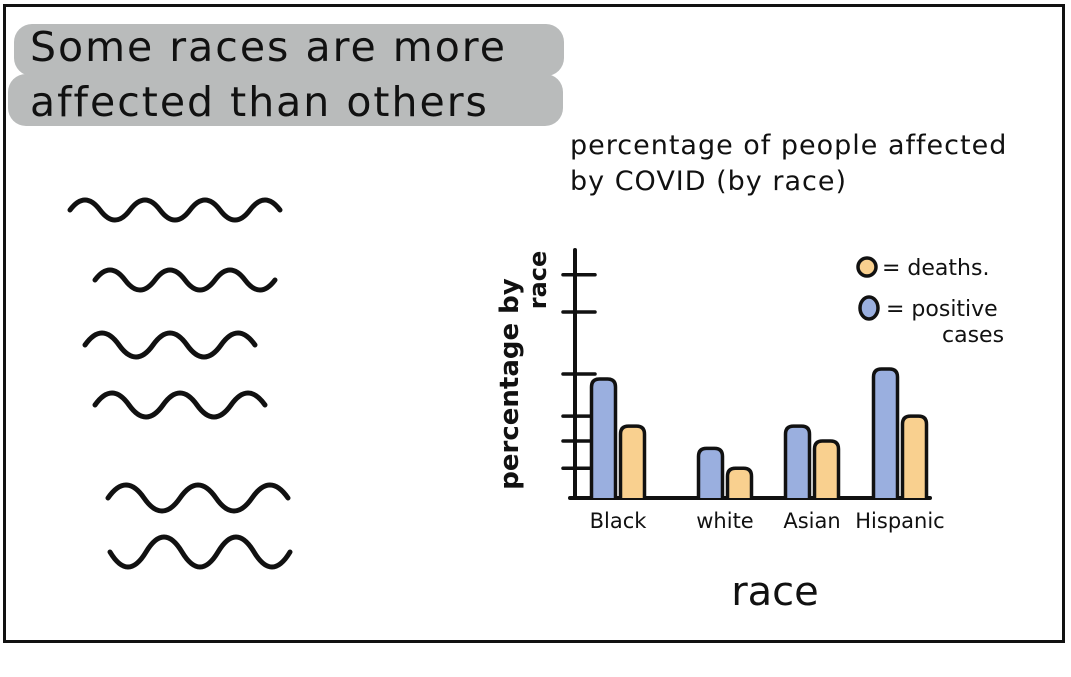 The height and width of the screenshot is (677, 1071). Describe the element at coordinates (811, 521) in the screenshot. I see `x-tick-label: Asian` at that location.